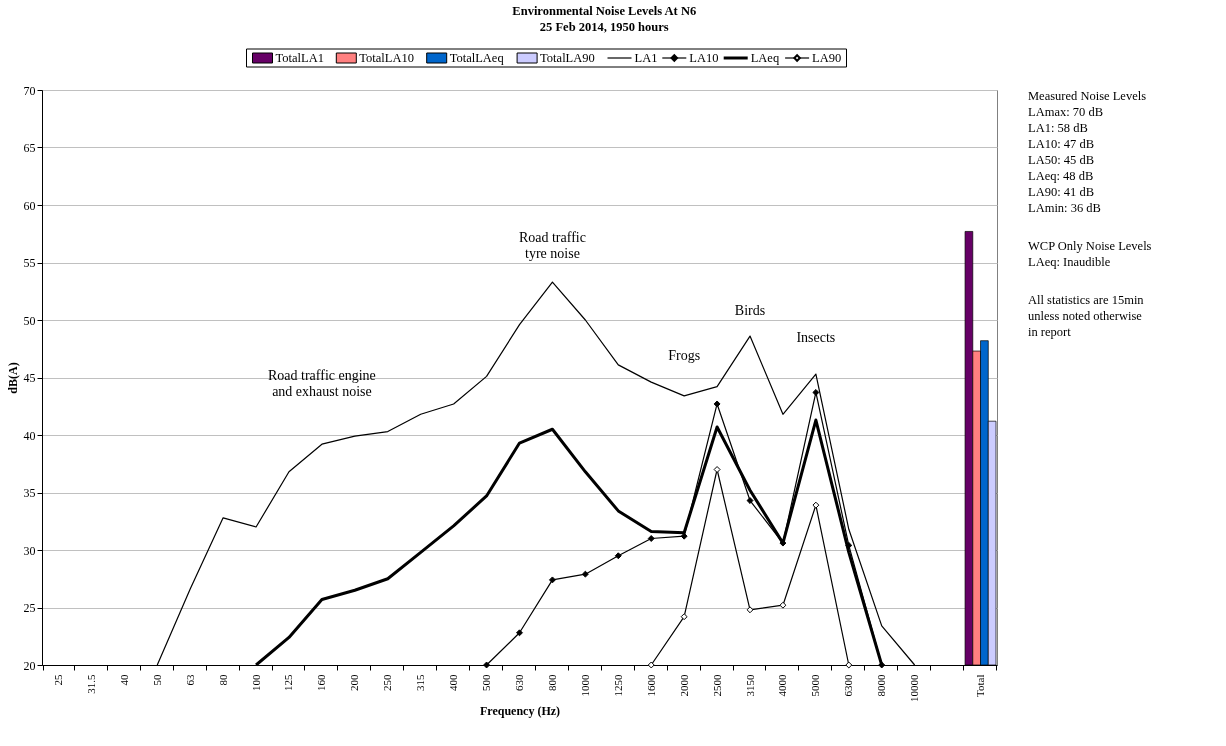 The width and height of the screenshot is (1226, 746). I want to click on y-tick-label: 65, so click(29, 148).